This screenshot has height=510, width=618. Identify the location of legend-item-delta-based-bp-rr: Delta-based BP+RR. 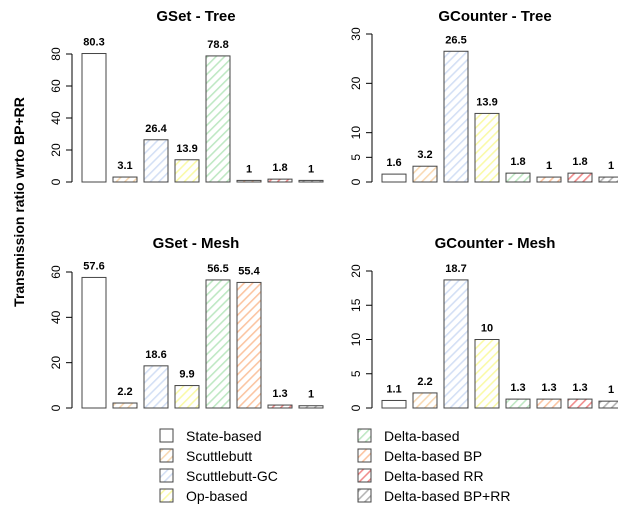
(433, 496).